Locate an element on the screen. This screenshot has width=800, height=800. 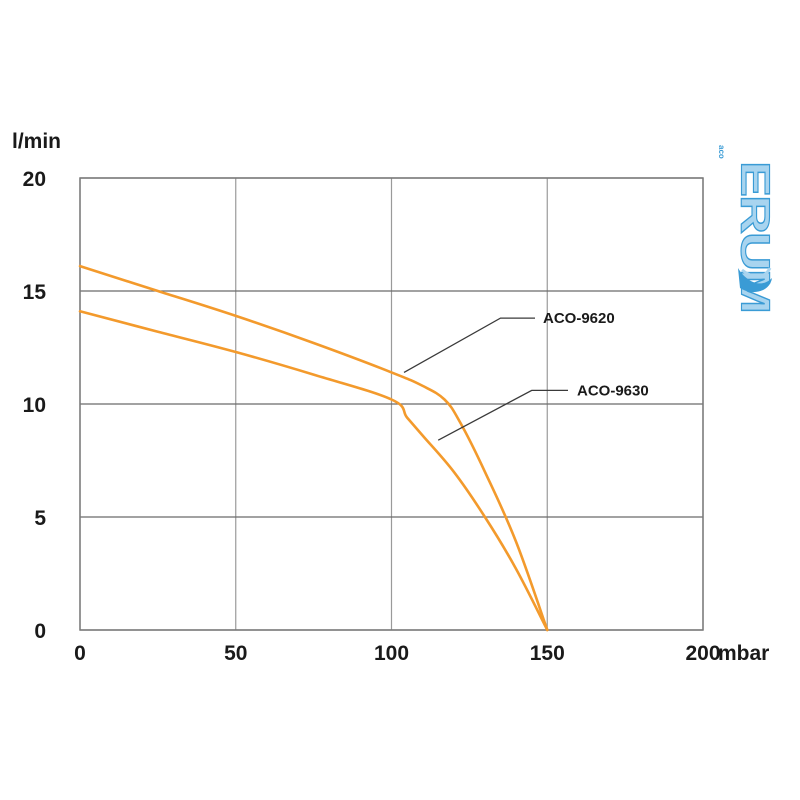
x-tick-label: 100 is located at coordinates (391, 653).